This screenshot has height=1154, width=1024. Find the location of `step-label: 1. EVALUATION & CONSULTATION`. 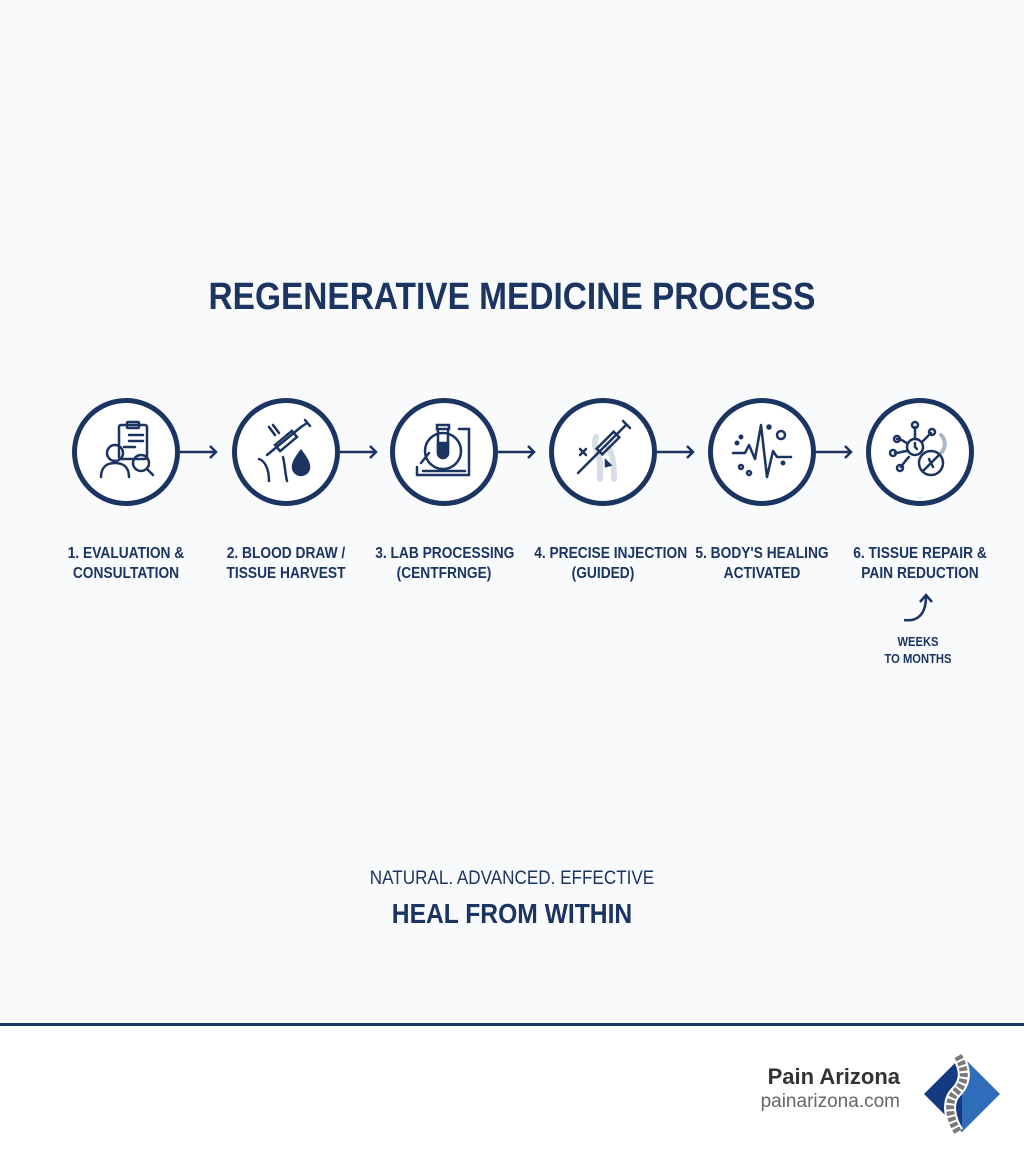

step-label: 1. EVALUATION & CONSULTATION is located at coordinates (126, 563).